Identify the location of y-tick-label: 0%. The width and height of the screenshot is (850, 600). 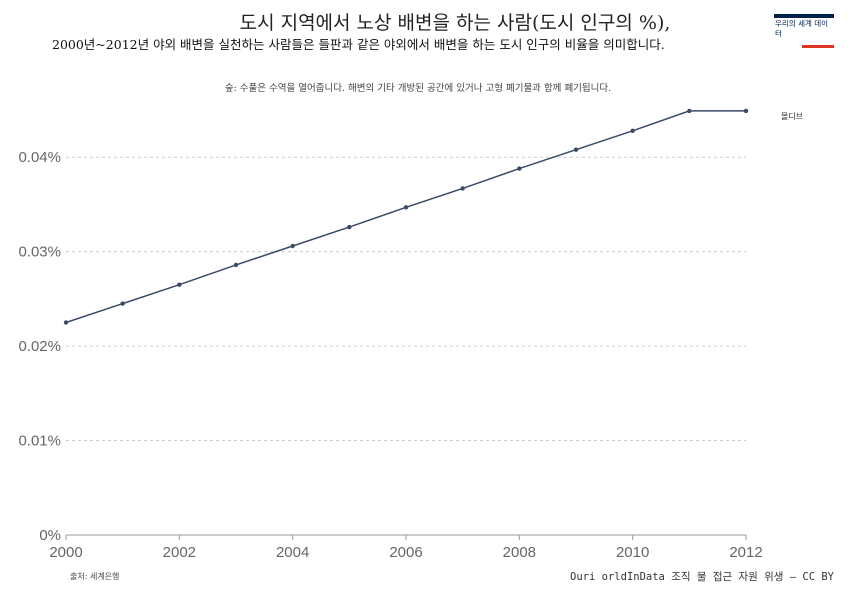
(50, 535).